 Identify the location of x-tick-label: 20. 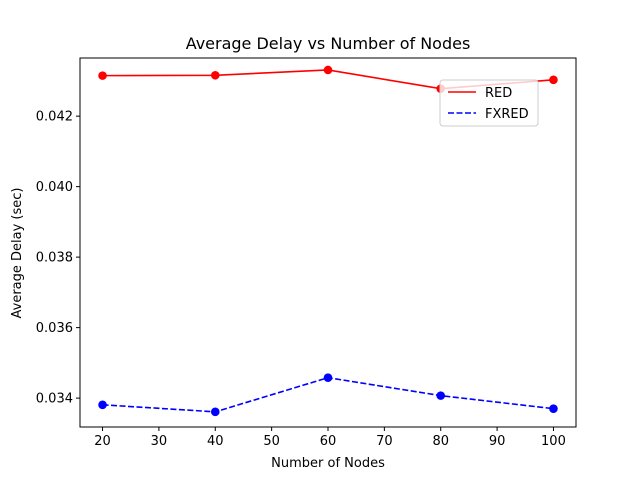
(102, 441).